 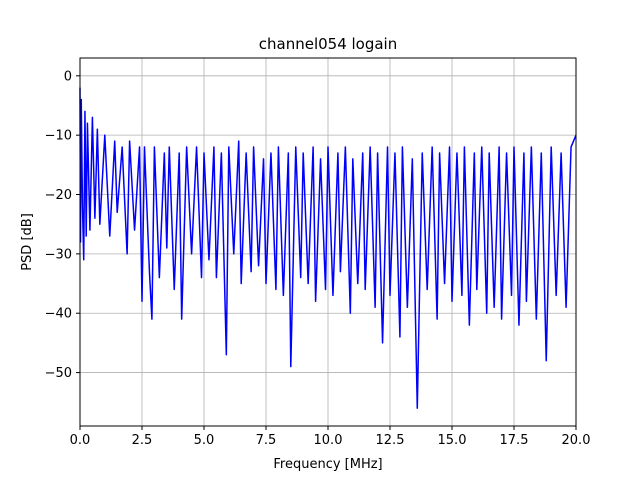 I want to click on y-tick-label: −20, so click(x=58, y=195).